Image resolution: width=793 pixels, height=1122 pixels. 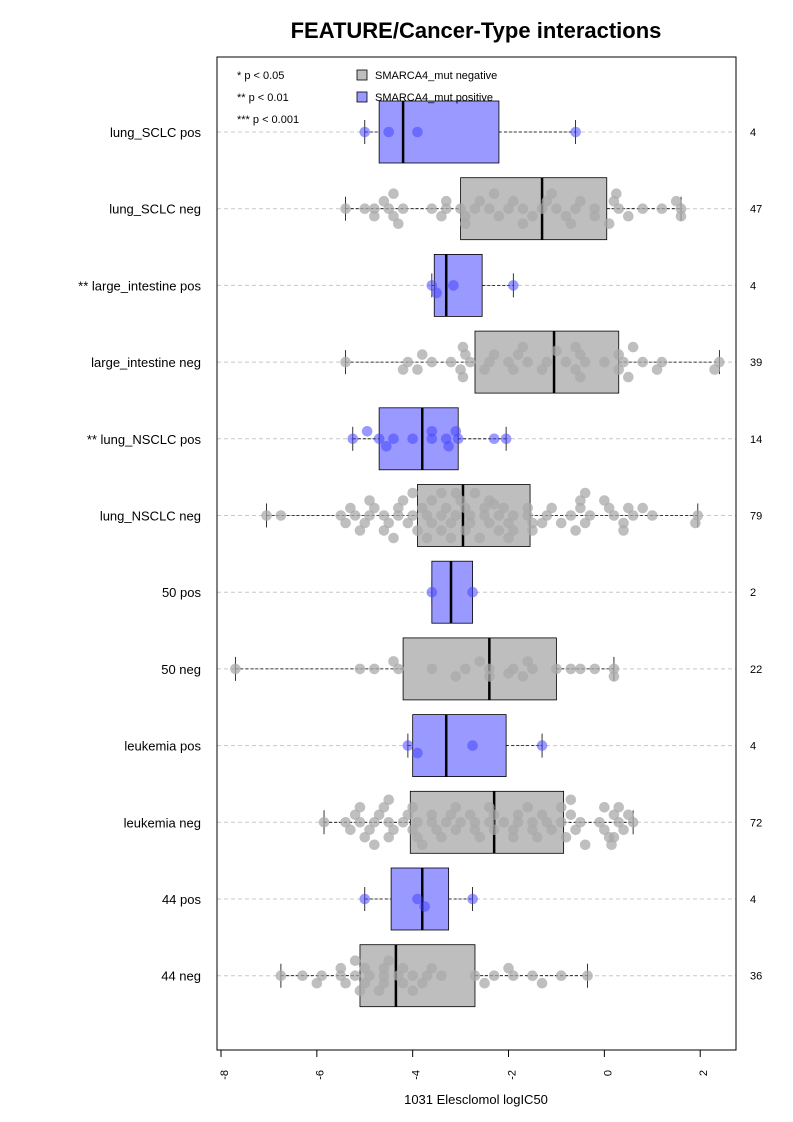 I want to click on x-tick-label: 0, so click(x=608, y=1073).